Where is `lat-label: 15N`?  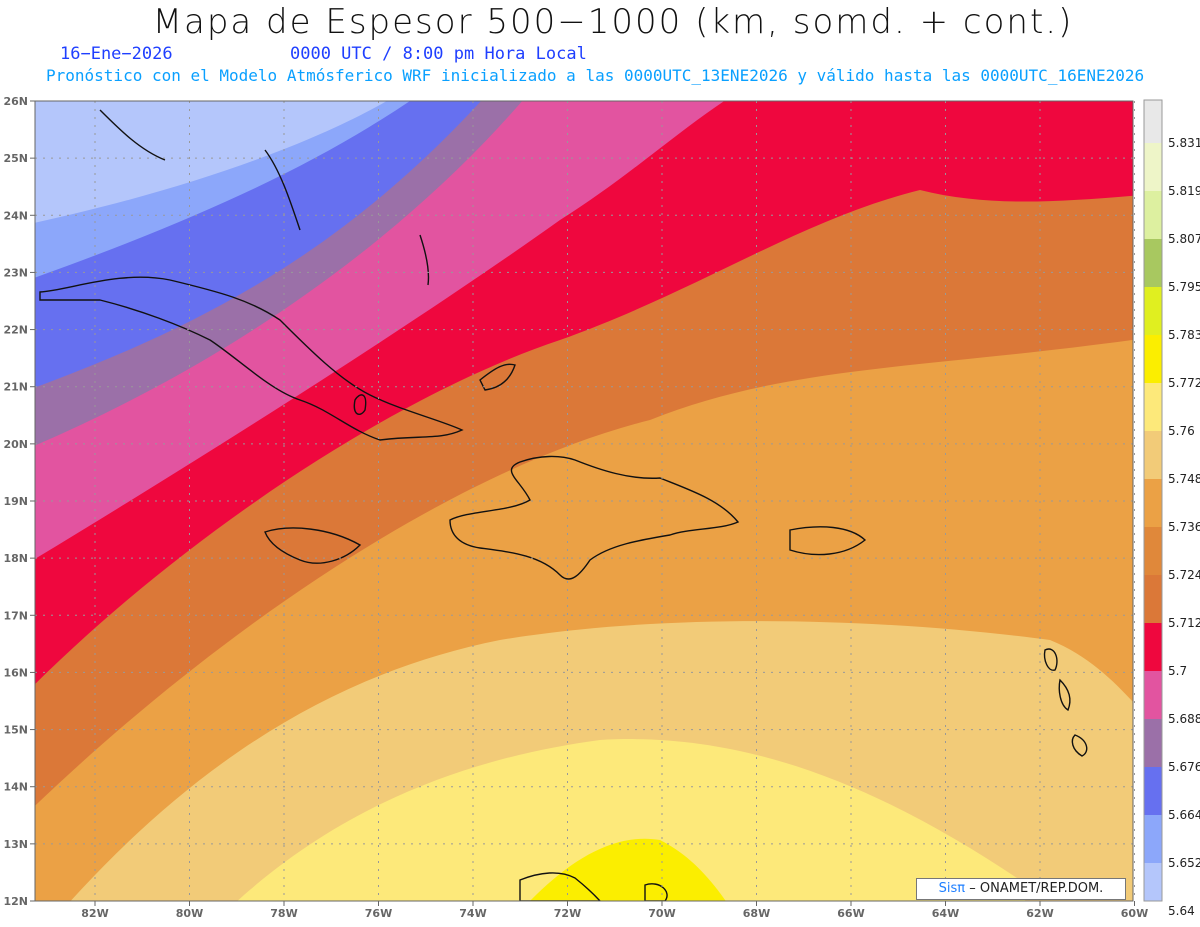
lat-label: 15N is located at coordinates (15, 730).